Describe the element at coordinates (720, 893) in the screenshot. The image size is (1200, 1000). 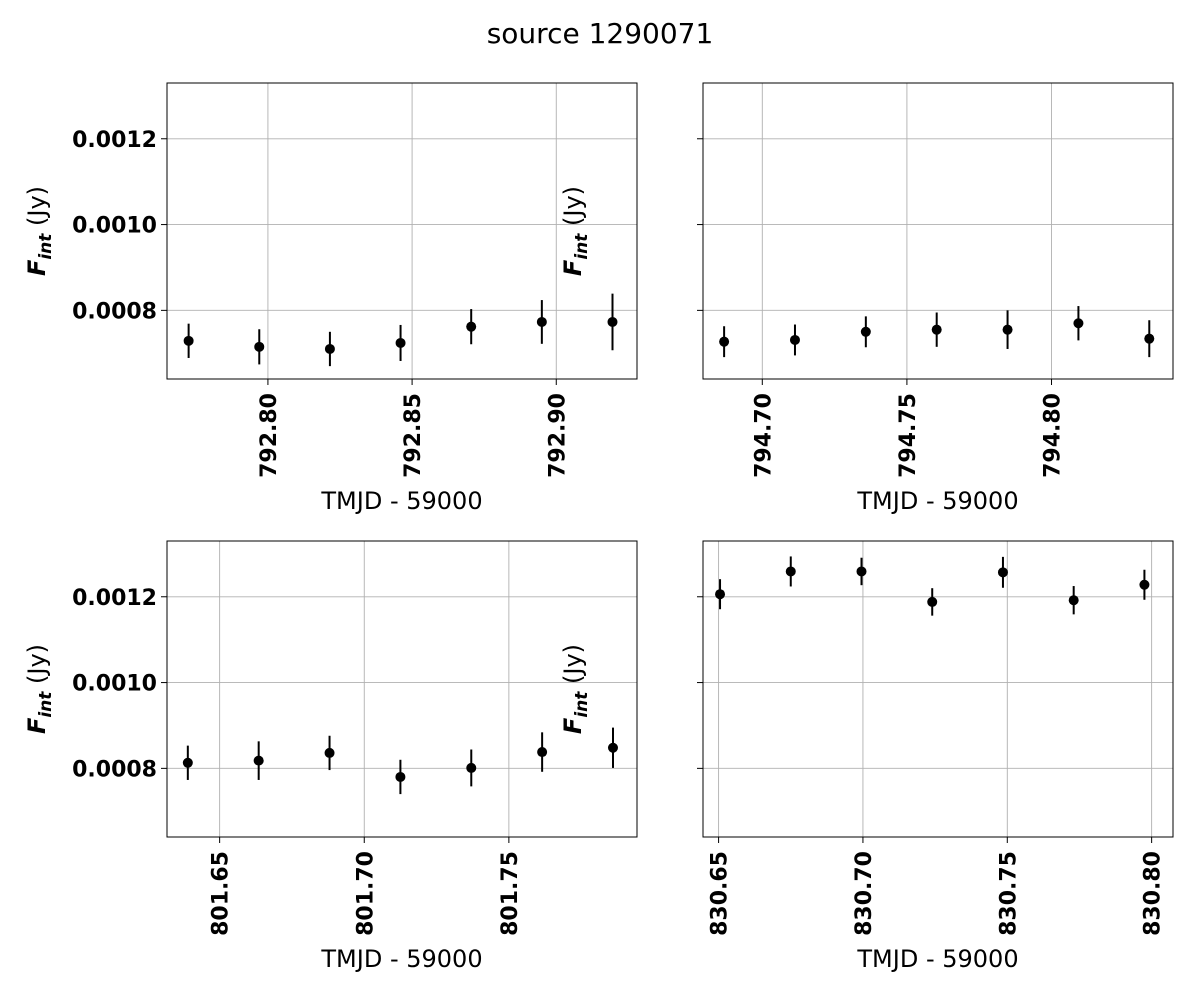
I see `x-tick-label: 830.65` at that location.